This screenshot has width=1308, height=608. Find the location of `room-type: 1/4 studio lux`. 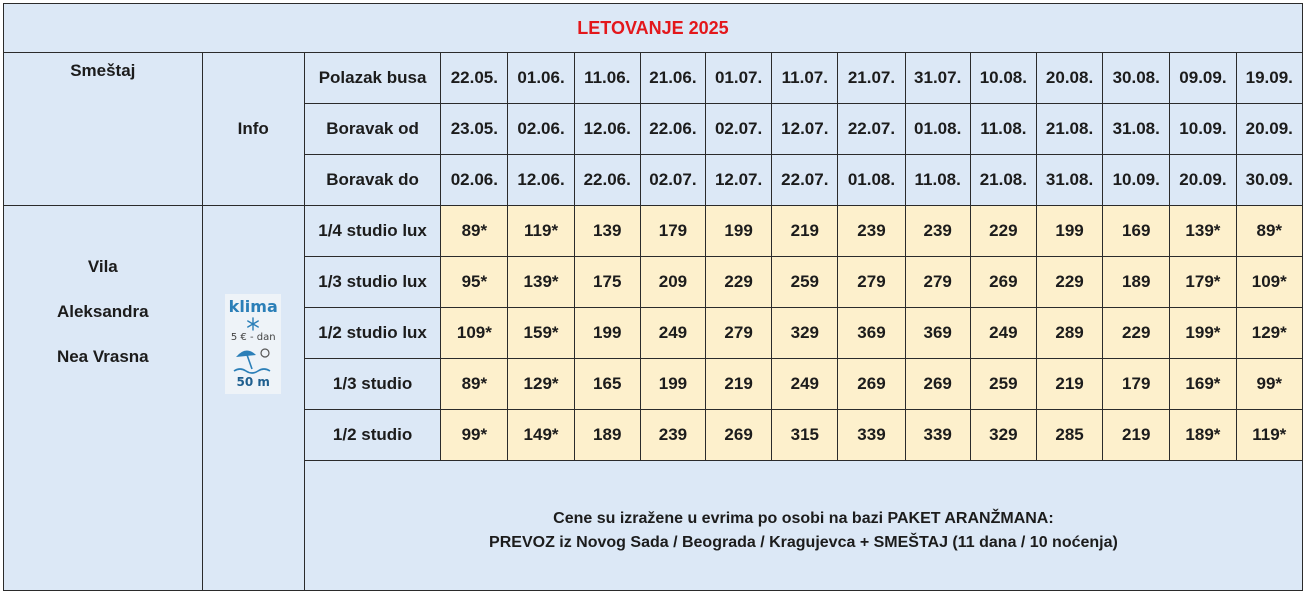

room-type: 1/4 studio lux is located at coordinates (372, 231).